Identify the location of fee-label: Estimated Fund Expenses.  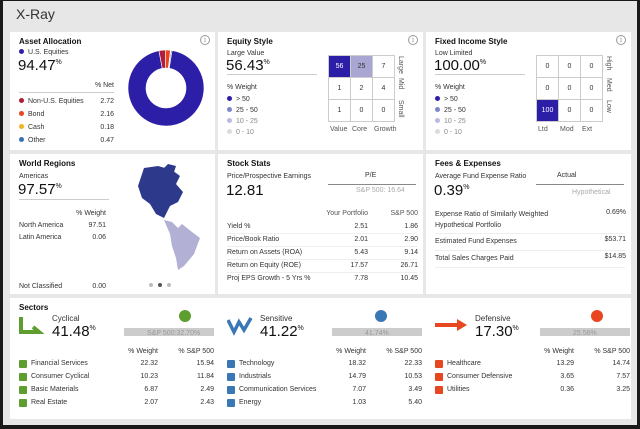
(476, 241).